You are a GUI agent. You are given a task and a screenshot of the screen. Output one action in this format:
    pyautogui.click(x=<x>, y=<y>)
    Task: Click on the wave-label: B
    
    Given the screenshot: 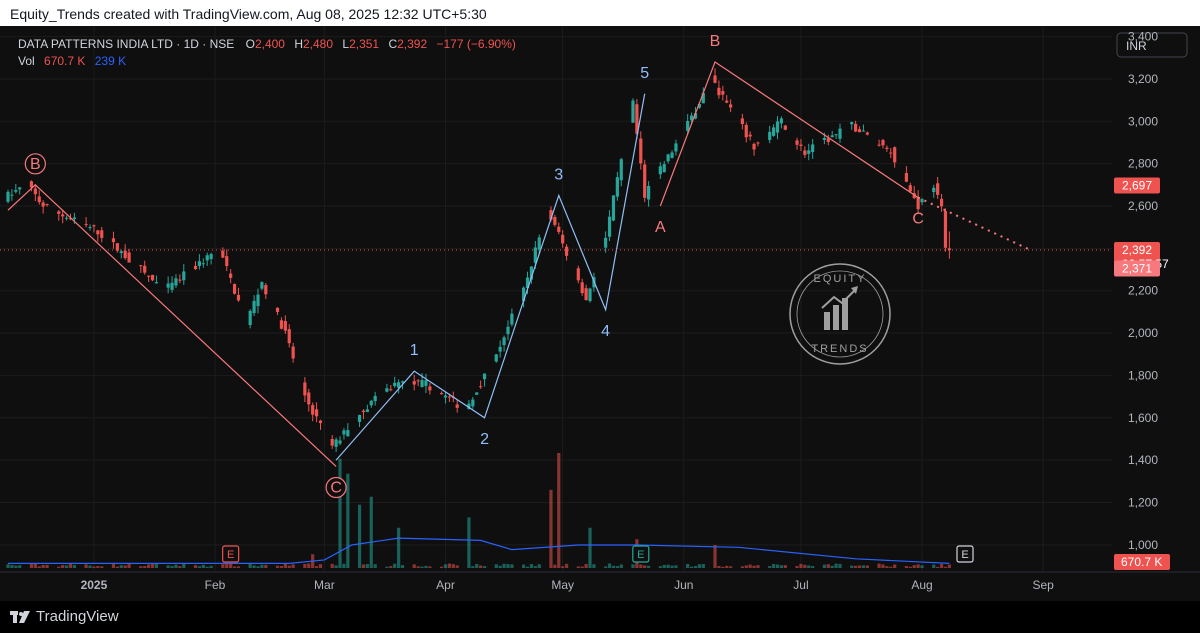 What is the action you would take?
    pyautogui.click(x=35, y=164)
    